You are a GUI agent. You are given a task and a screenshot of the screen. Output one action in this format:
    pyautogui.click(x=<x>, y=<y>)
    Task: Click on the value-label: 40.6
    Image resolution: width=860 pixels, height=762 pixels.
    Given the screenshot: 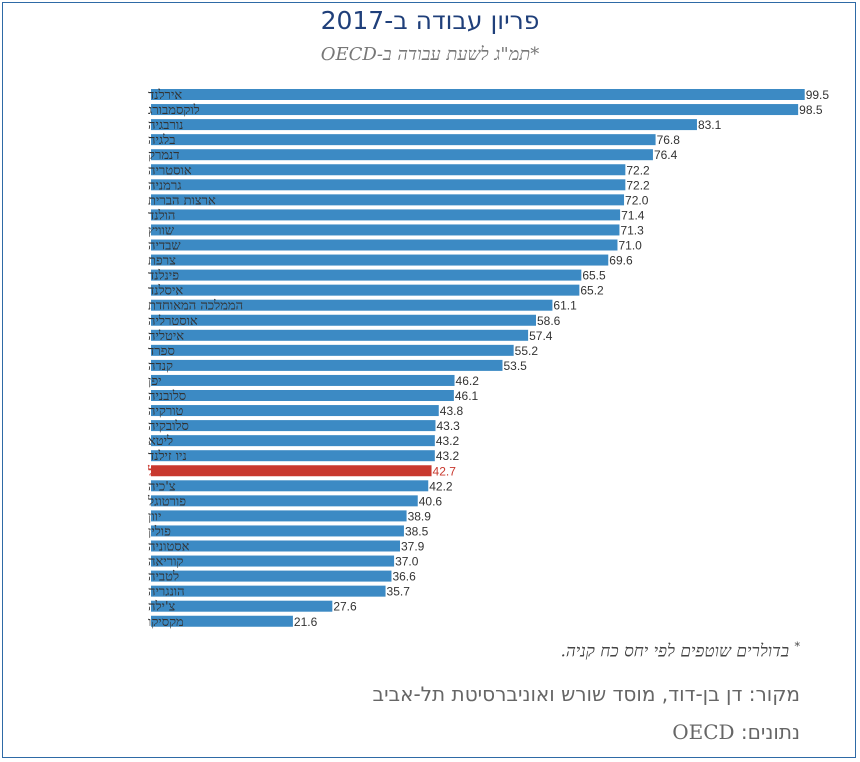 What is the action you would take?
    pyautogui.click(x=431, y=501)
    